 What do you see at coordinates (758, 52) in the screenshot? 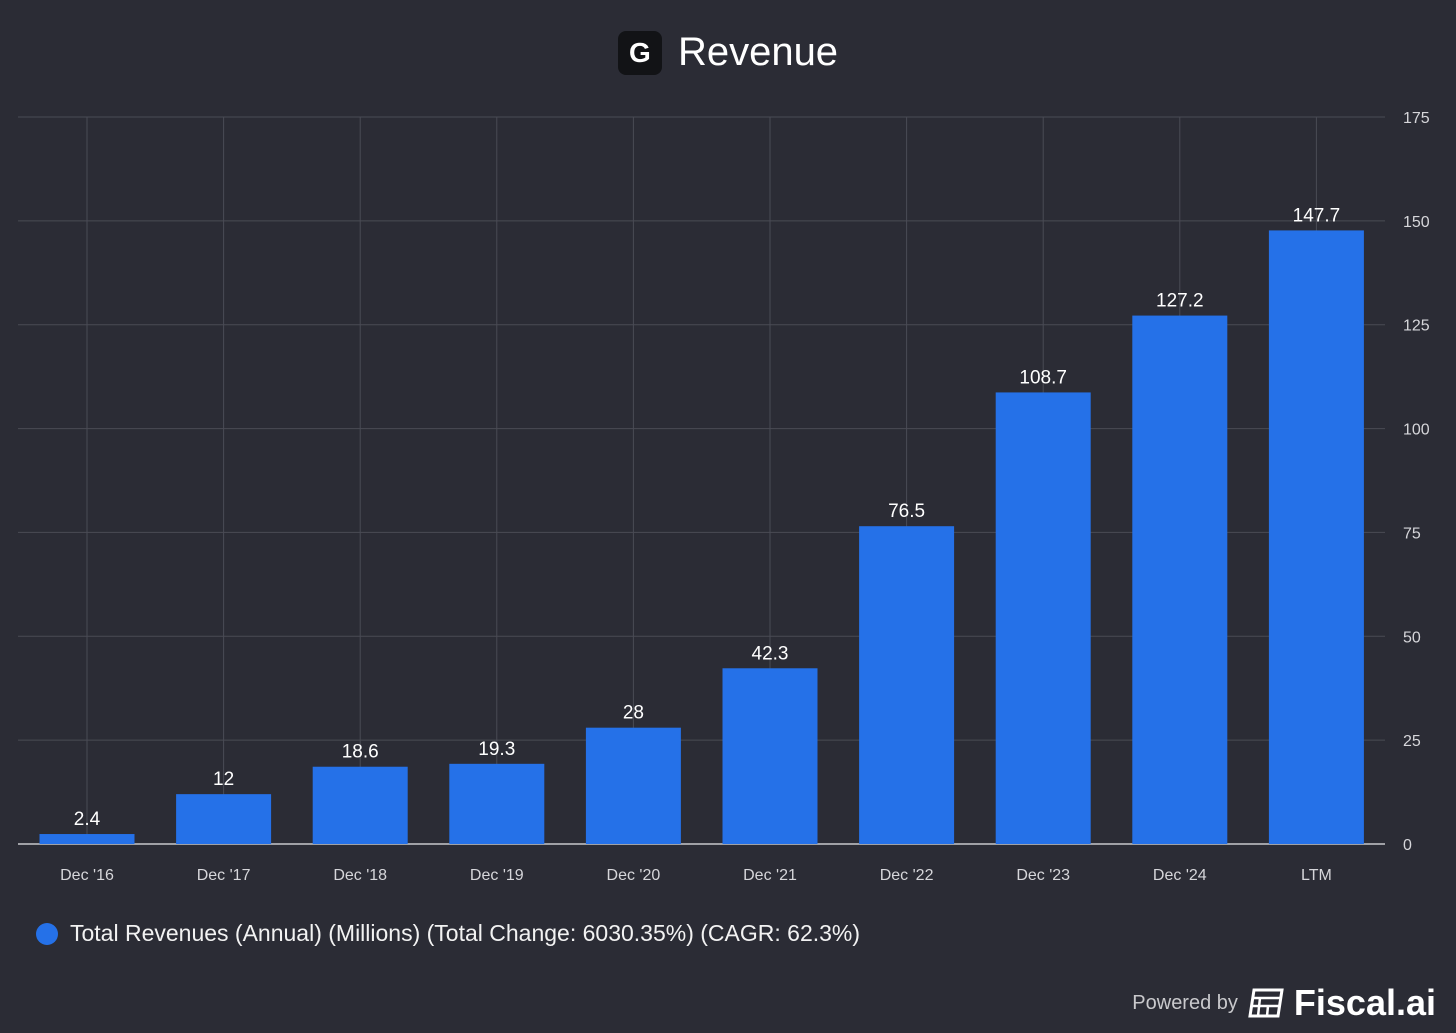
I see `chart-title-text: Revenue` at bounding box center [758, 52].